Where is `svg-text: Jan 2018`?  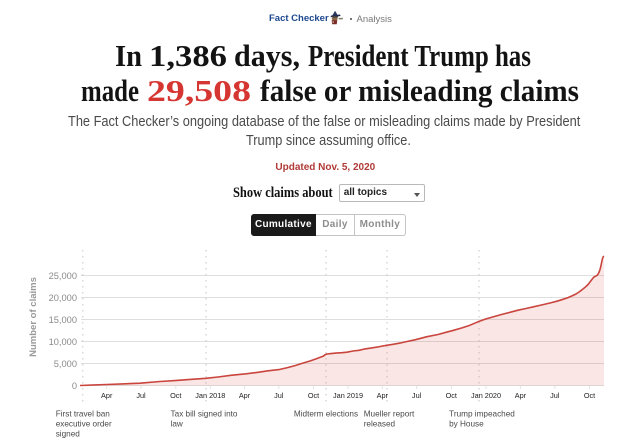
svg-text: Jan 2018 is located at coordinates (210, 395).